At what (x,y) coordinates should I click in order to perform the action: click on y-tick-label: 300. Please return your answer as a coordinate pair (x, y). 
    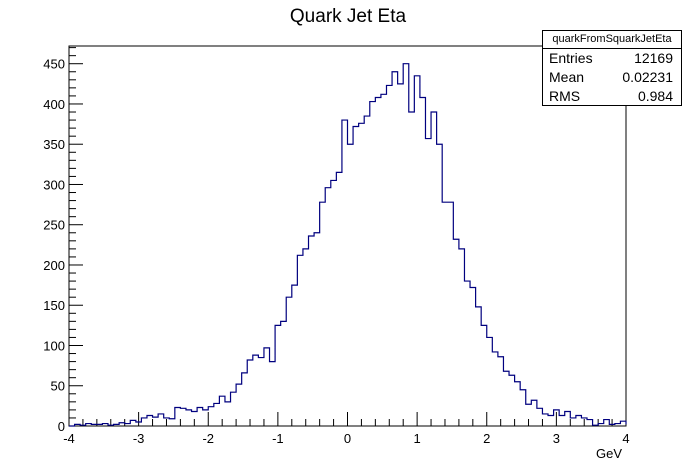
    Looking at the image, I should click on (54, 184).